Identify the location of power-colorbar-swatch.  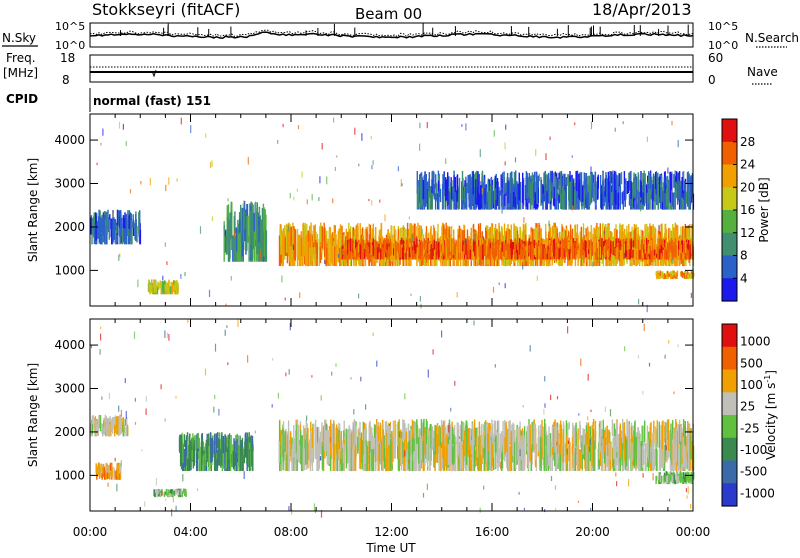
(729, 221).